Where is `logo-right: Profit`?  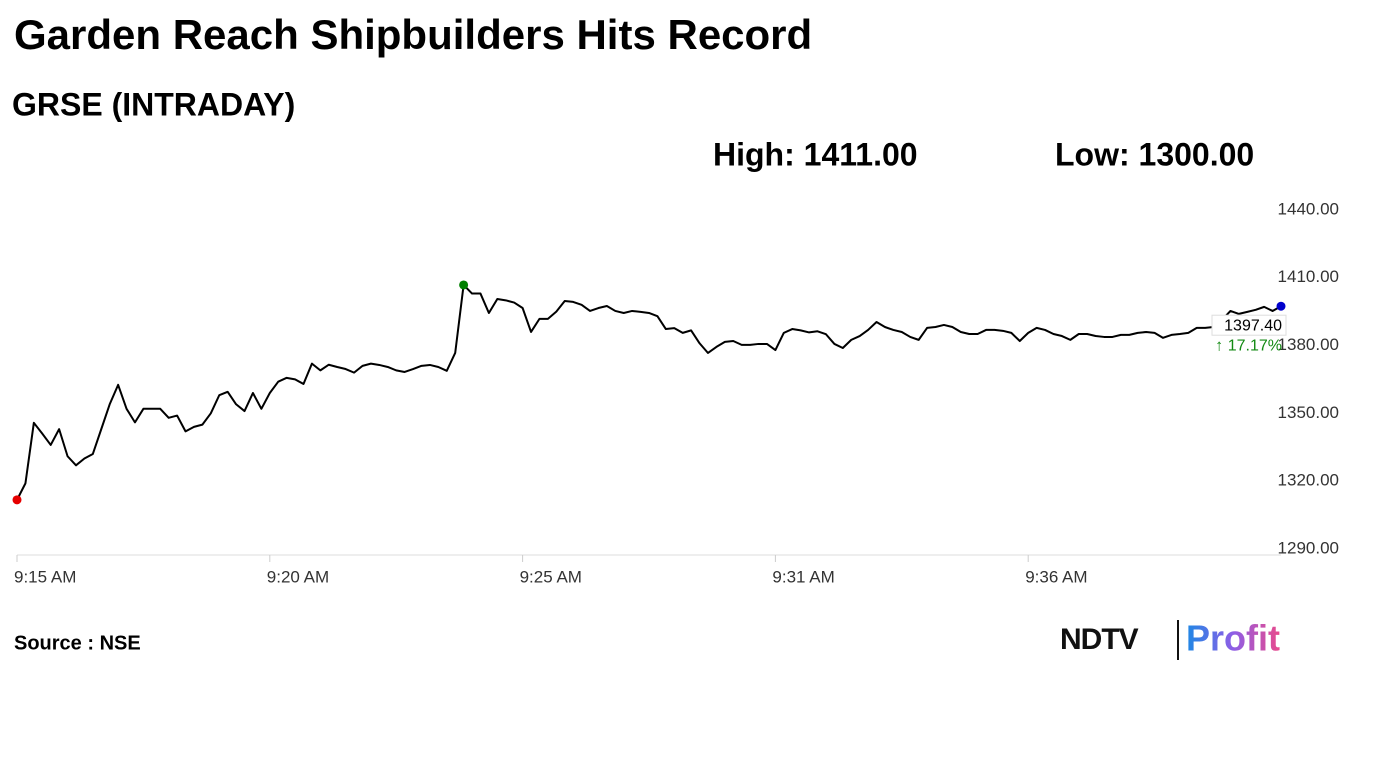 logo-right: Profit is located at coordinates (1233, 638).